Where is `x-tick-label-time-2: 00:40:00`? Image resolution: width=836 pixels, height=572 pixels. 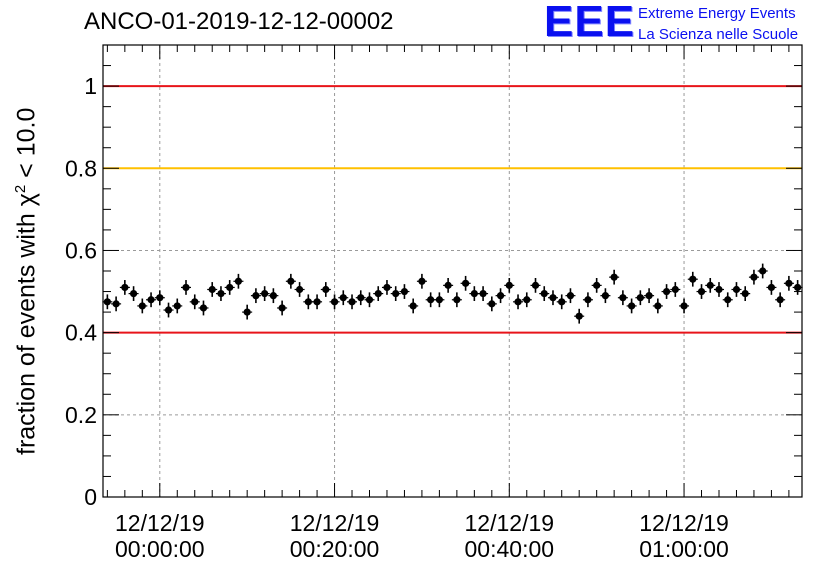 x-tick-label-time-2: 00:40:00 is located at coordinates (510, 549).